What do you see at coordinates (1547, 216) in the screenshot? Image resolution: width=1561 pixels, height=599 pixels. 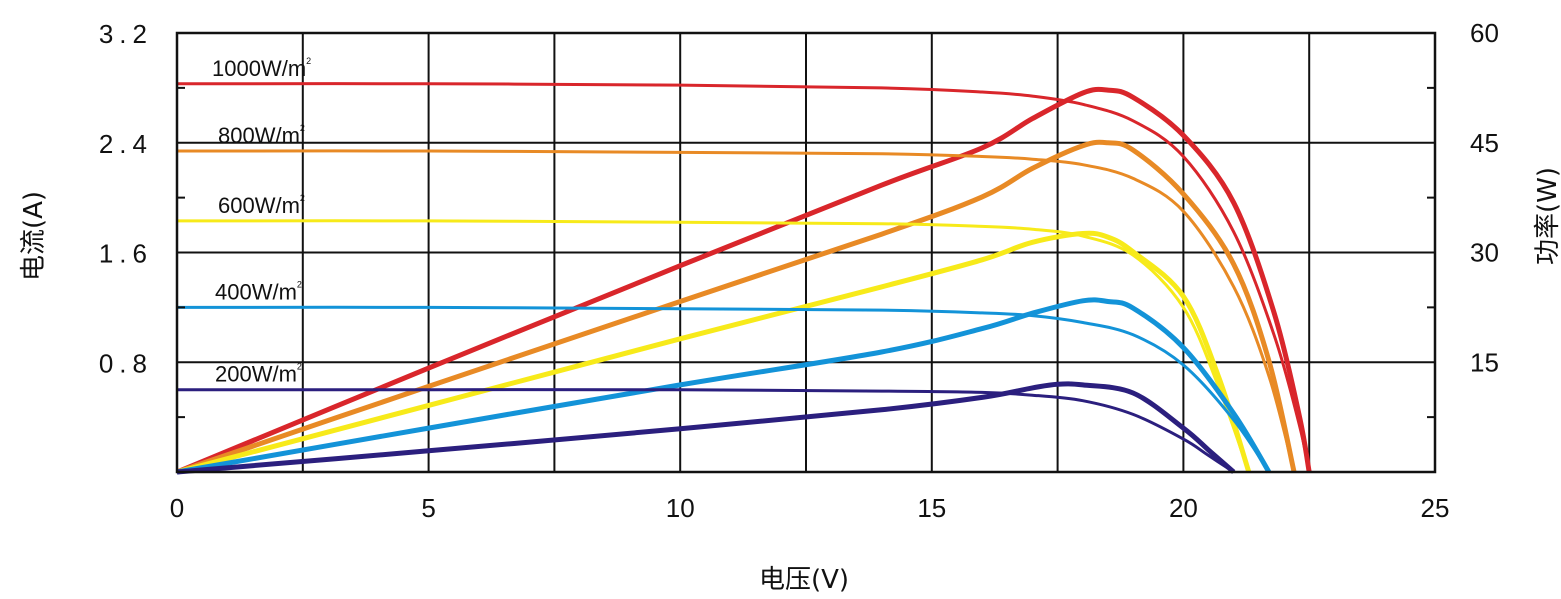 I see `y-axis-right-title: 功率(W)` at bounding box center [1547, 216].